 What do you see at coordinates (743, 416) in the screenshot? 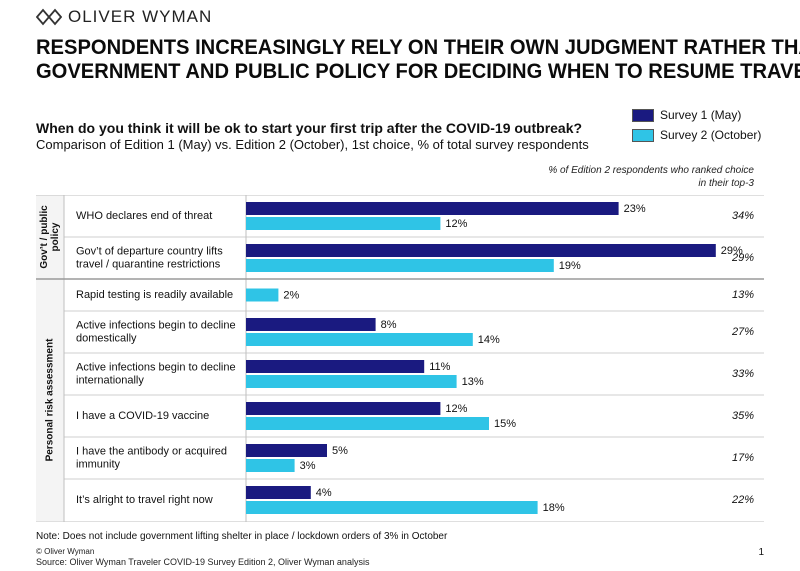
I see `top3-value-row-5: 35%` at bounding box center [743, 416].